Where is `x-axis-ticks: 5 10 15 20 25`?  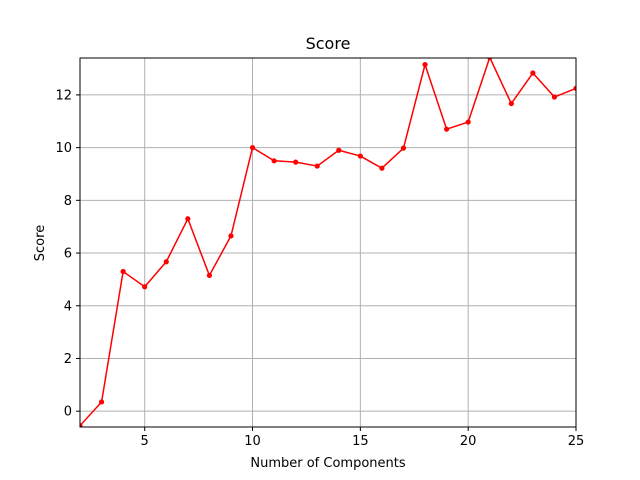
x-axis-ticks: 5 10 15 20 25 is located at coordinates (363, 438).